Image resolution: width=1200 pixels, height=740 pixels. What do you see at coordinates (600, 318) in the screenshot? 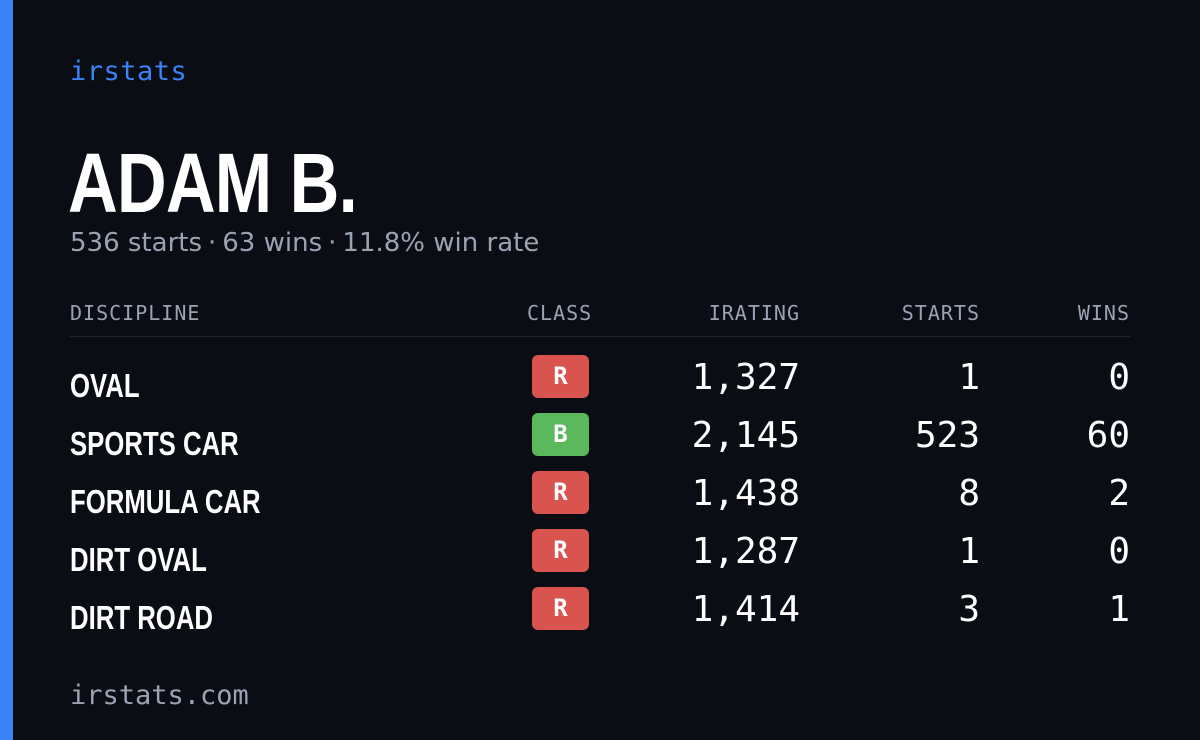
I see `table-header: DISCIPLINE CLASS IRATING STARTS WINS` at bounding box center [600, 318].